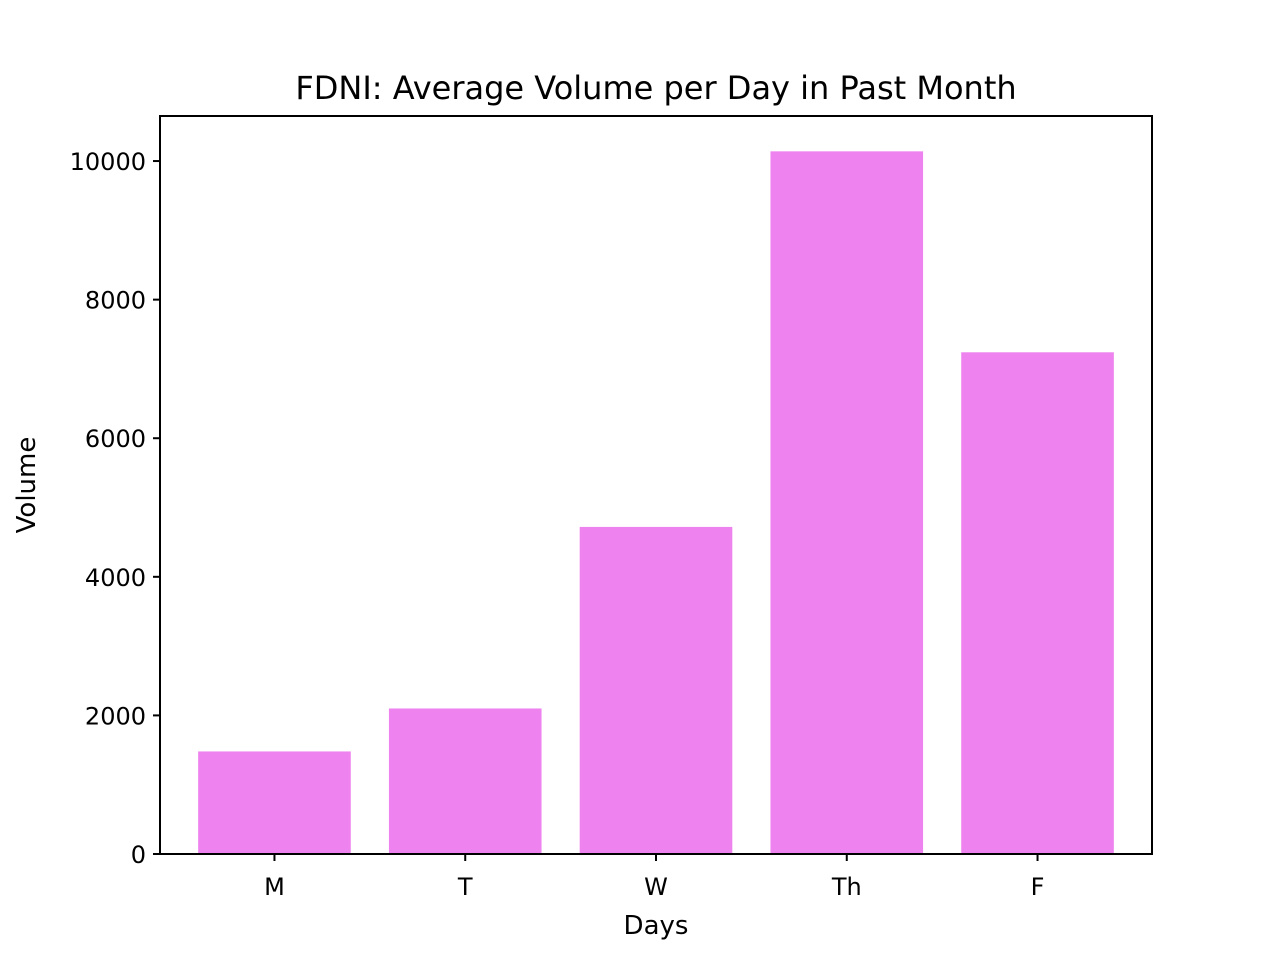 Image resolution: width=1280 pixels, height=960 pixels. What do you see at coordinates (108, 162) in the screenshot?
I see `y-tick-label: 10000` at bounding box center [108, 162].